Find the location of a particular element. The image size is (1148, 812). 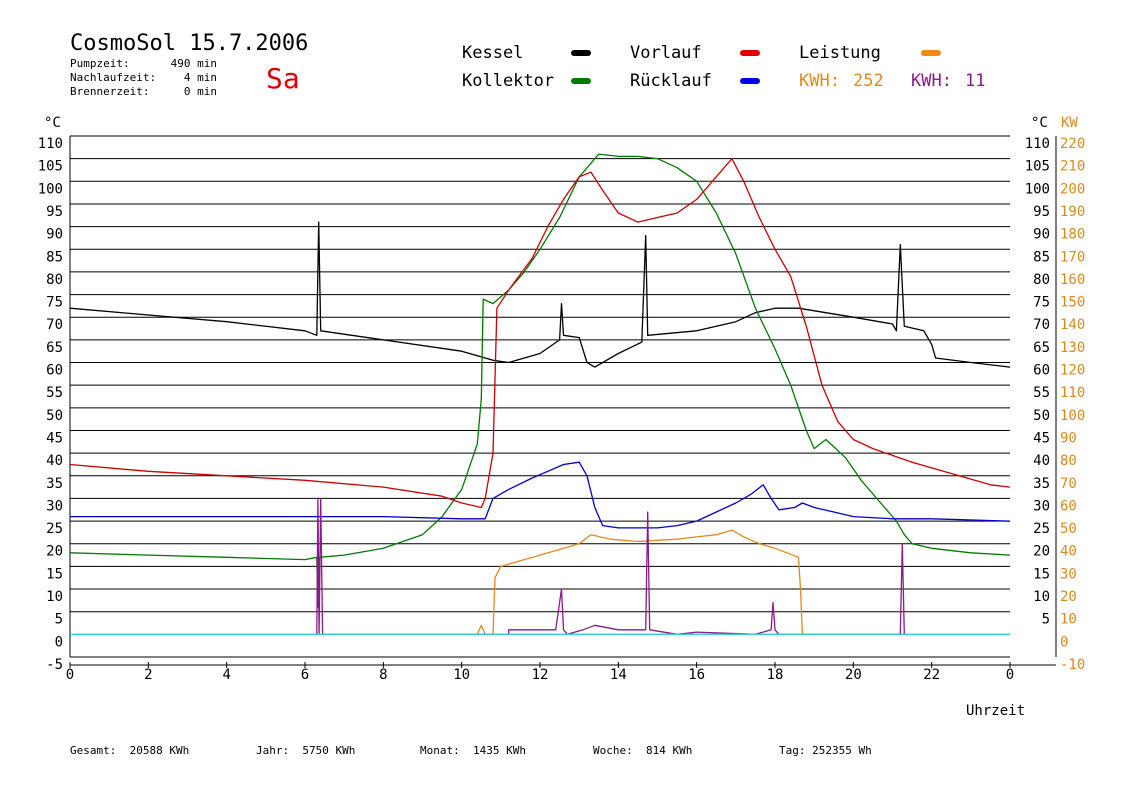

y-tick-label: 65 is located at coordinates (54, 348).